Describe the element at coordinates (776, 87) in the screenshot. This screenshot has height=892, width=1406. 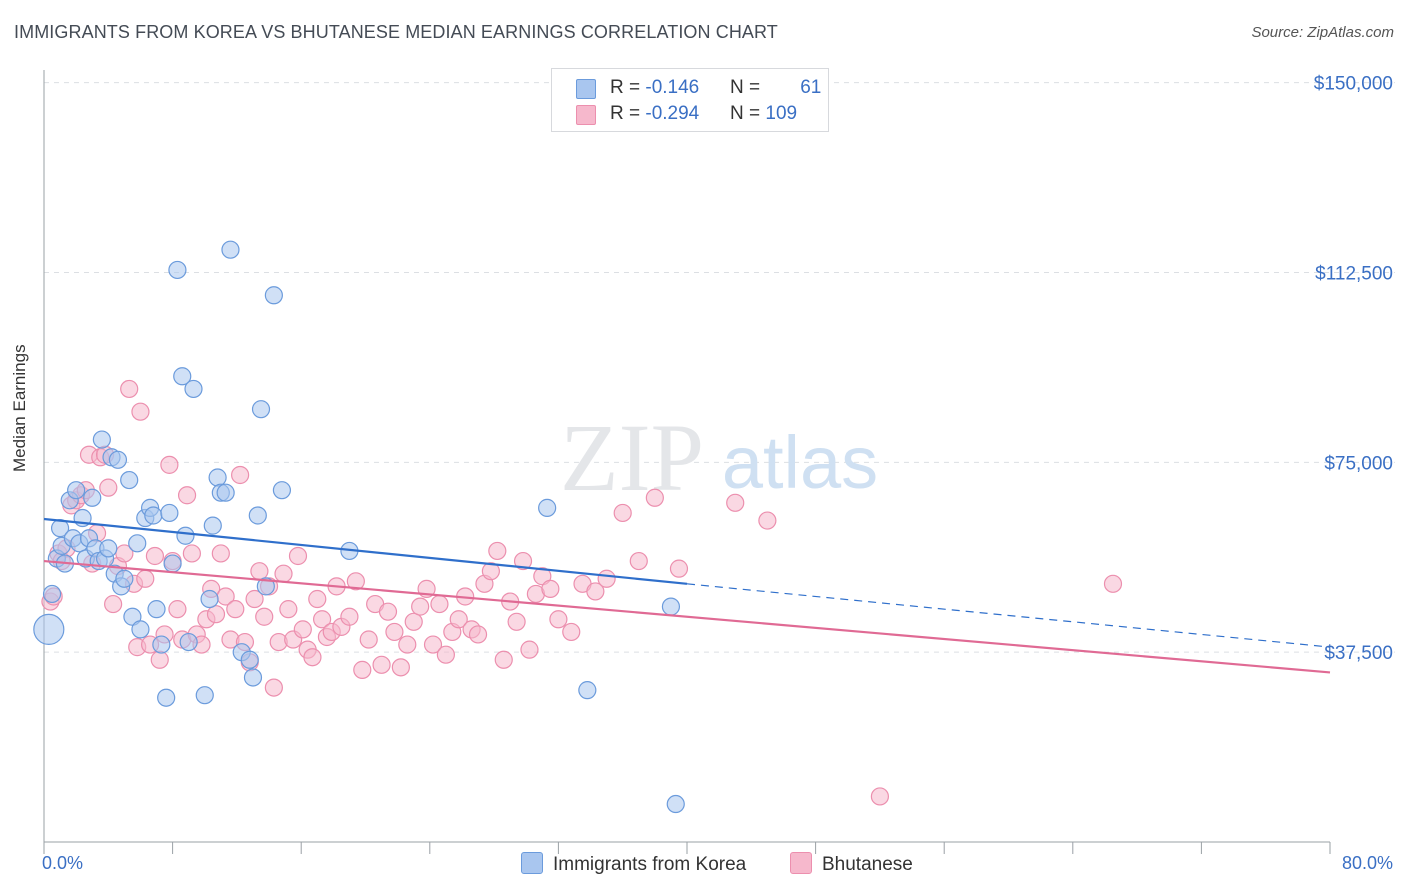
I see `legend-n-korea: N = 61` at that location.